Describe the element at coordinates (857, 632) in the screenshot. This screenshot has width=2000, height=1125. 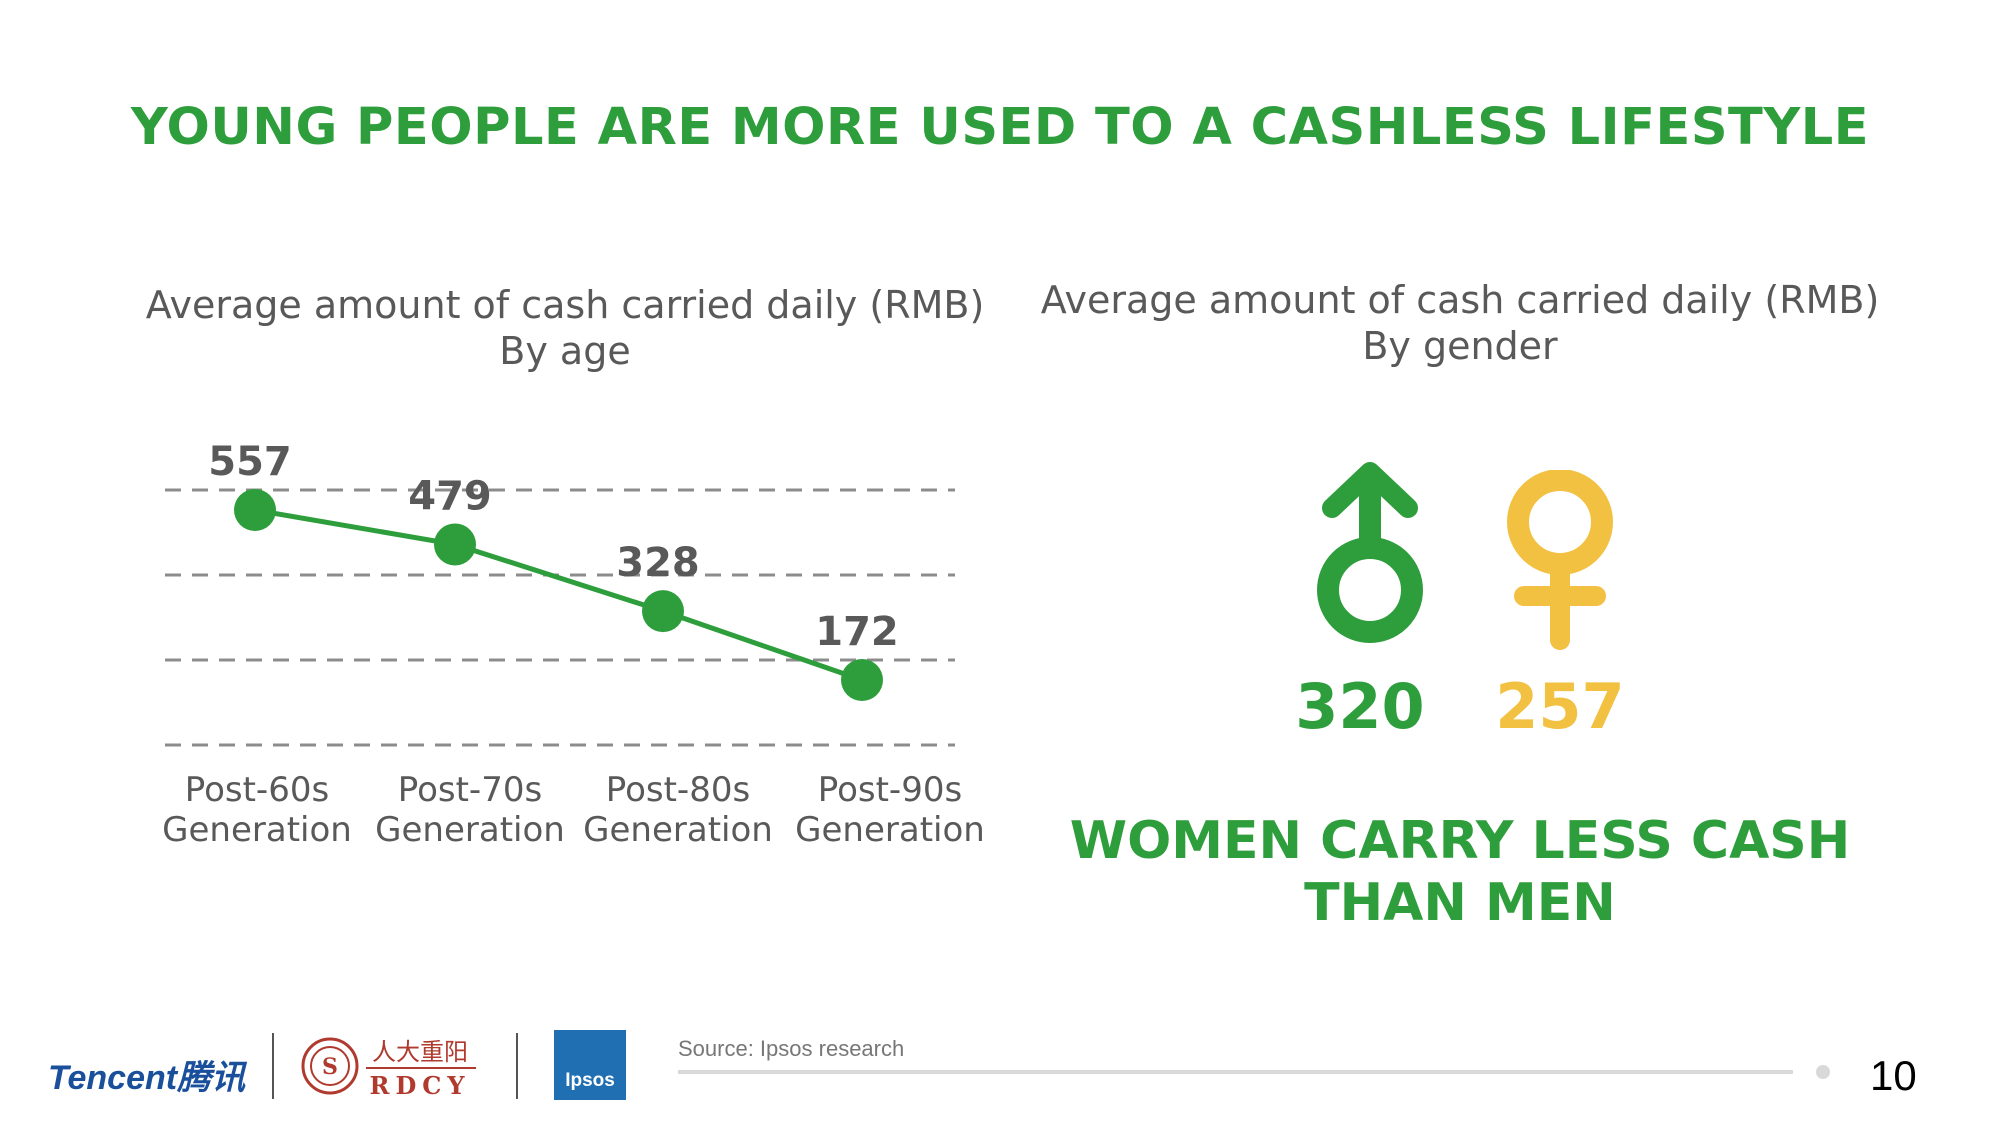
I see `data-label: 172` at that location.